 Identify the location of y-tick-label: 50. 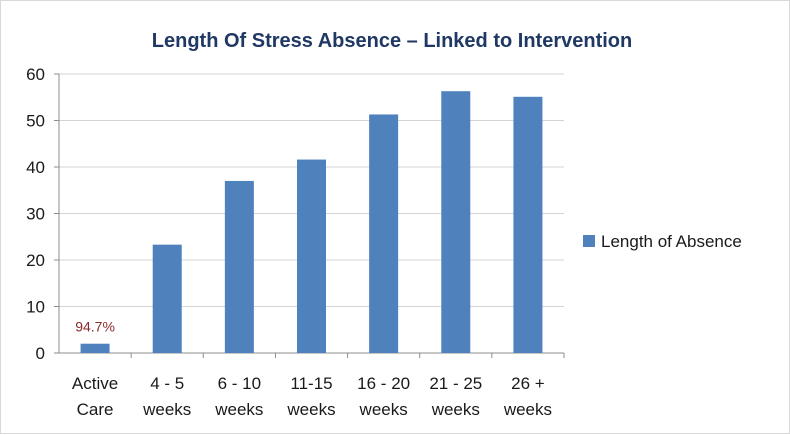
(35, 121).